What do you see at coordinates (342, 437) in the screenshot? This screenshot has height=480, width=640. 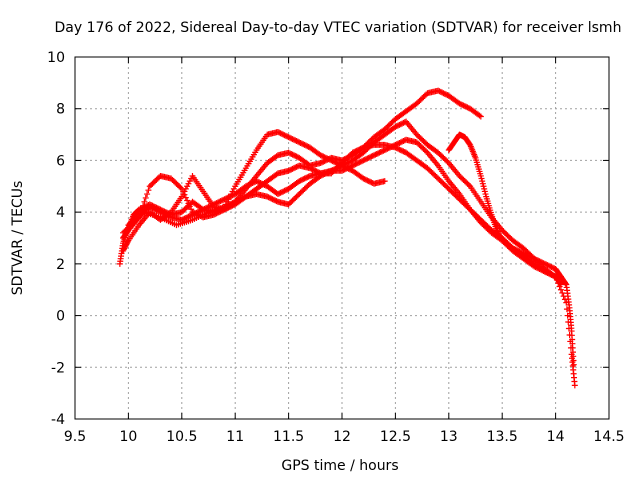 I see `x-tick-label: 12` at bounding box center [342, 437].